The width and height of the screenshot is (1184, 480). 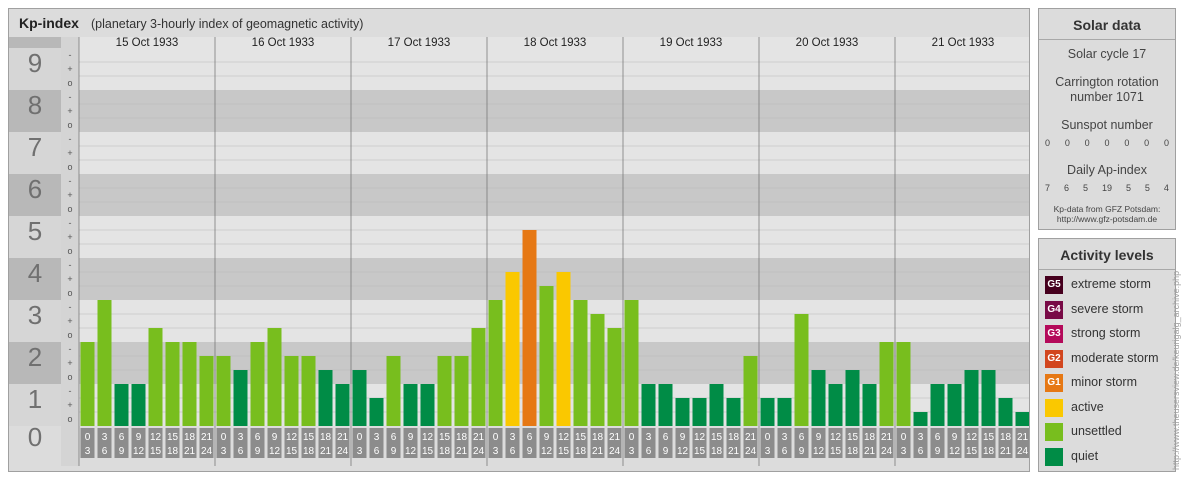 I want to click on legend-item: unsettled, so click(x=1108, y=432).